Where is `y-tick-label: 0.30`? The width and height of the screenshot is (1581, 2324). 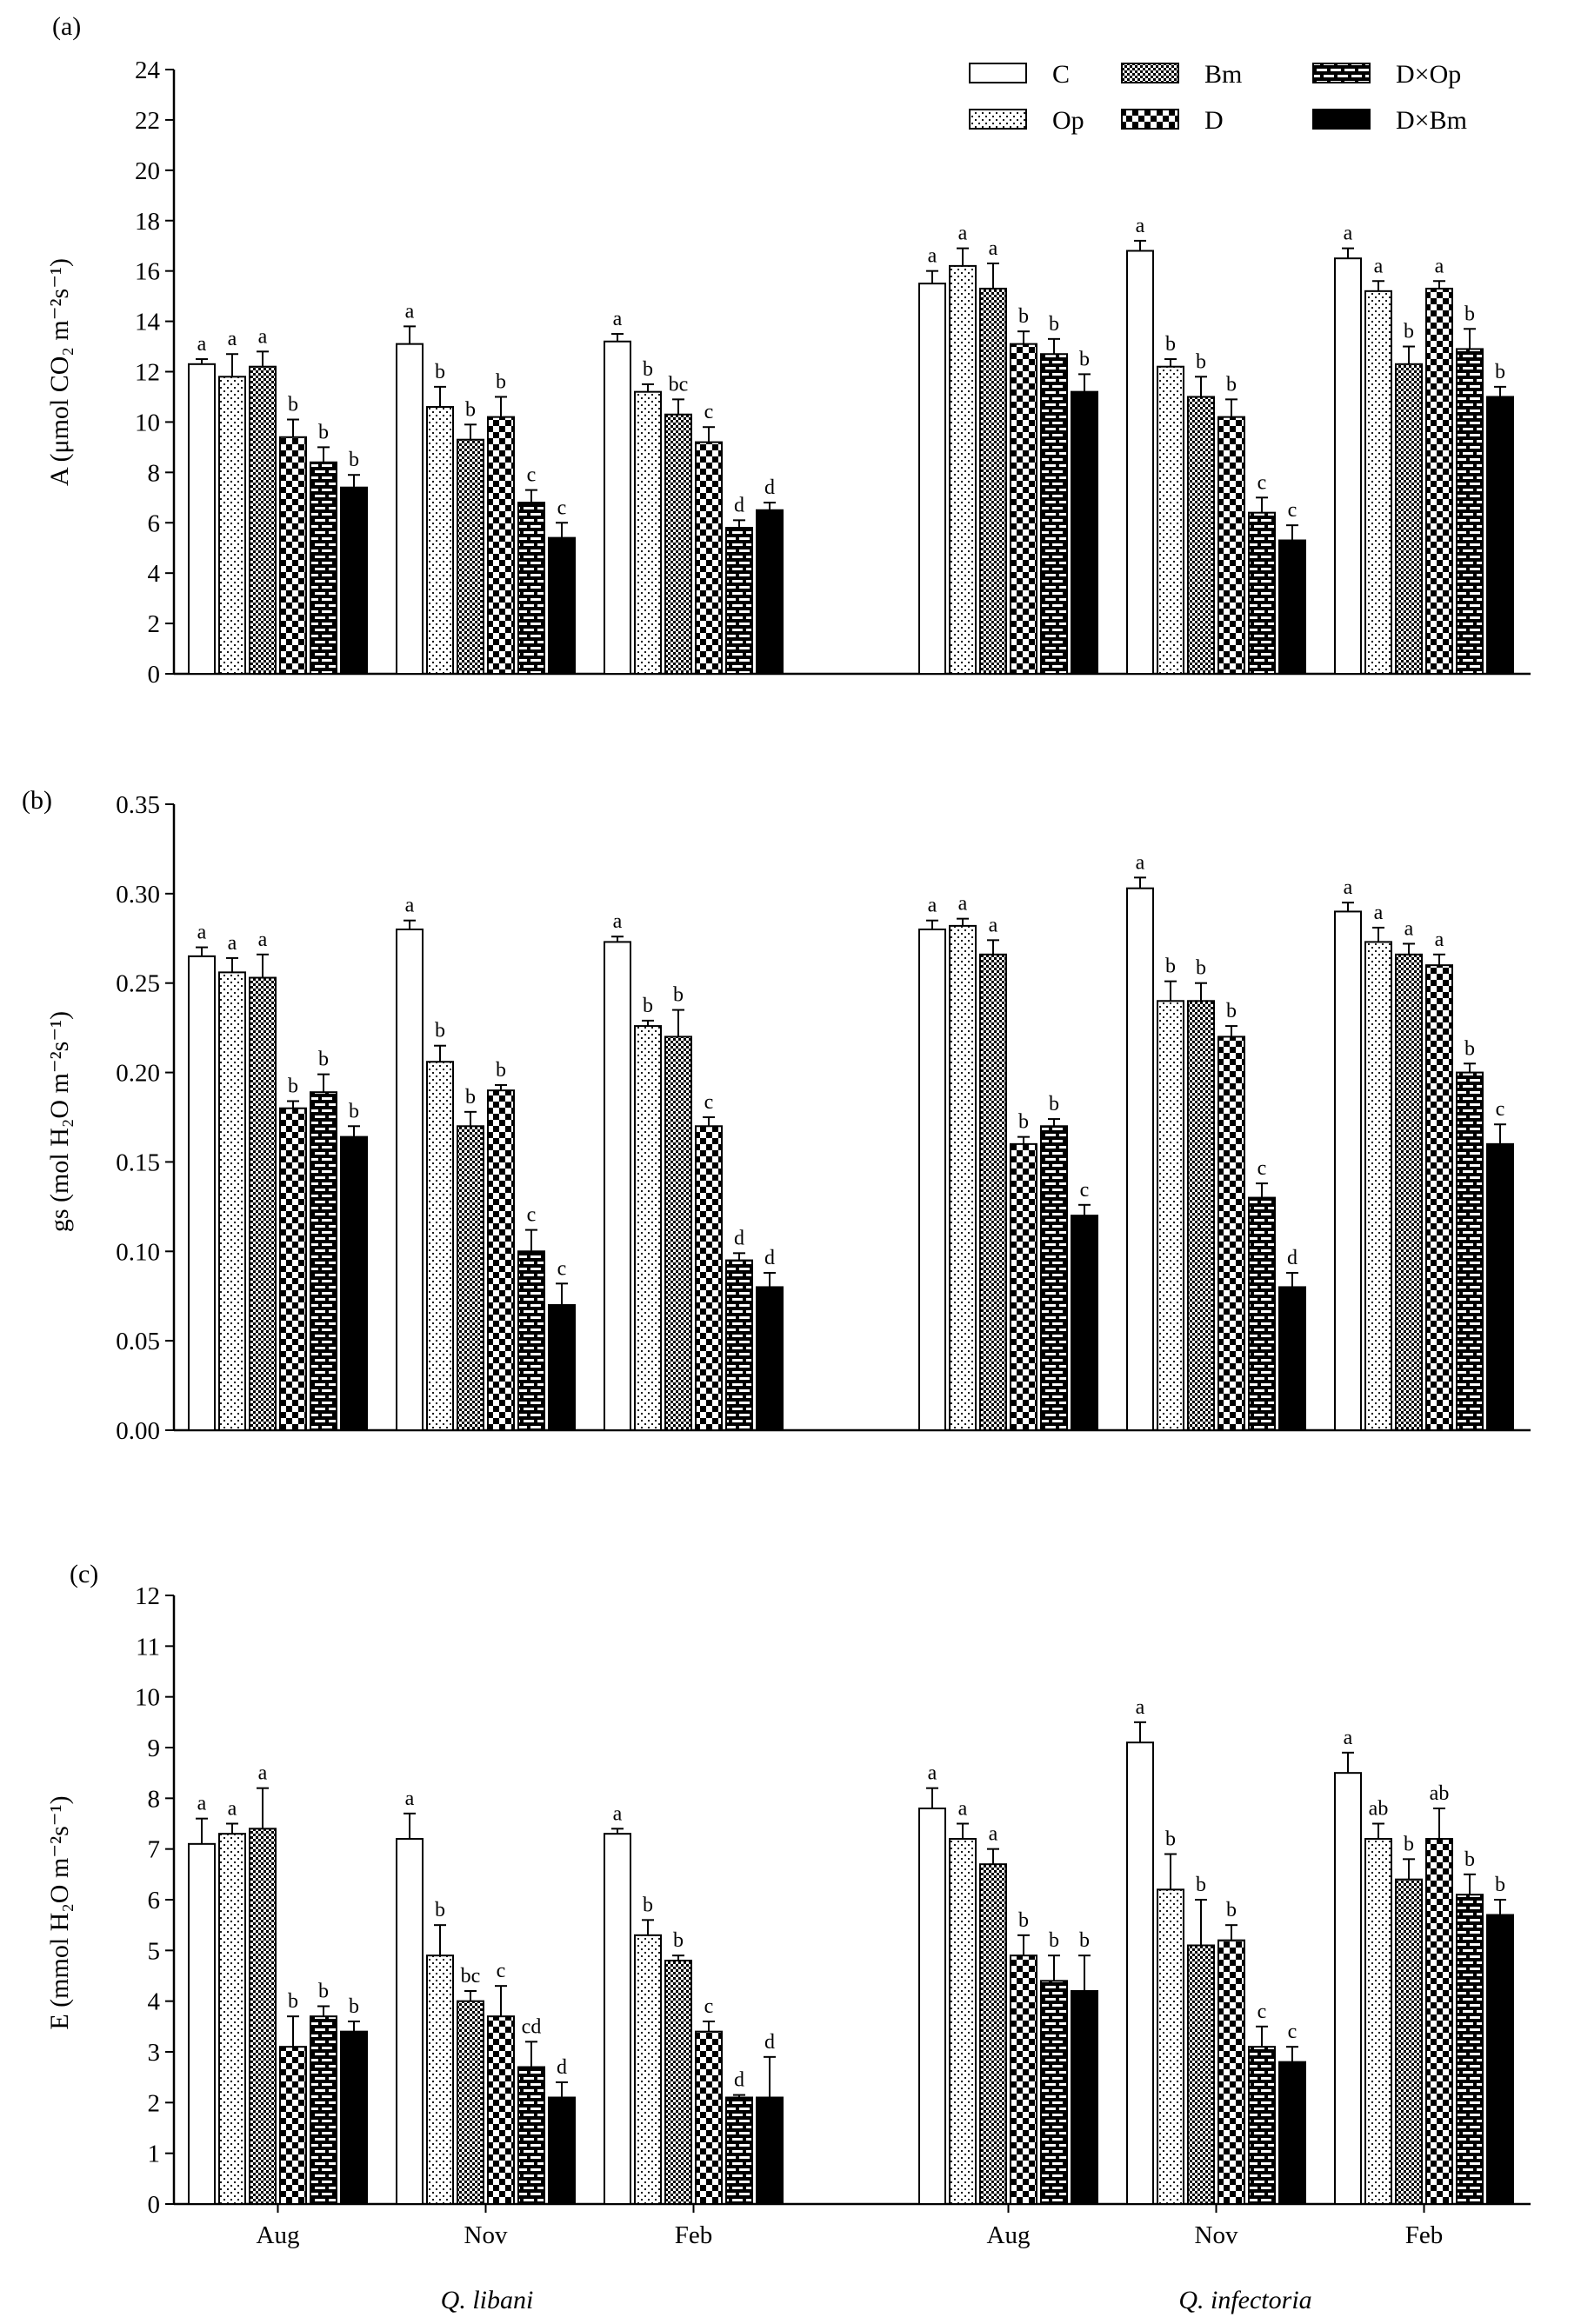
y-tick-label: 0.30 is located at coordinates (138, 895).